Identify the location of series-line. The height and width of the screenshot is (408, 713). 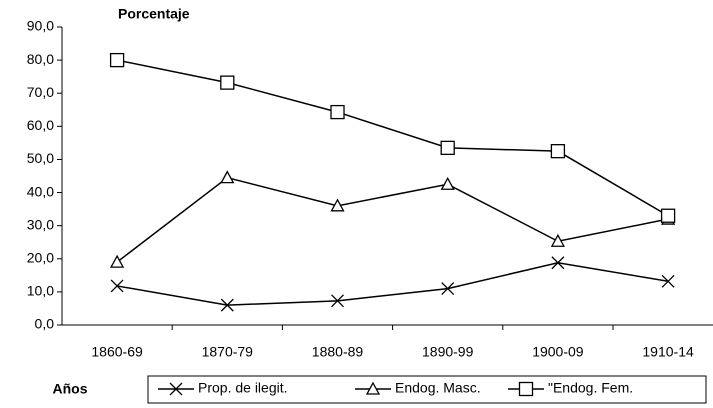
(392, 283).